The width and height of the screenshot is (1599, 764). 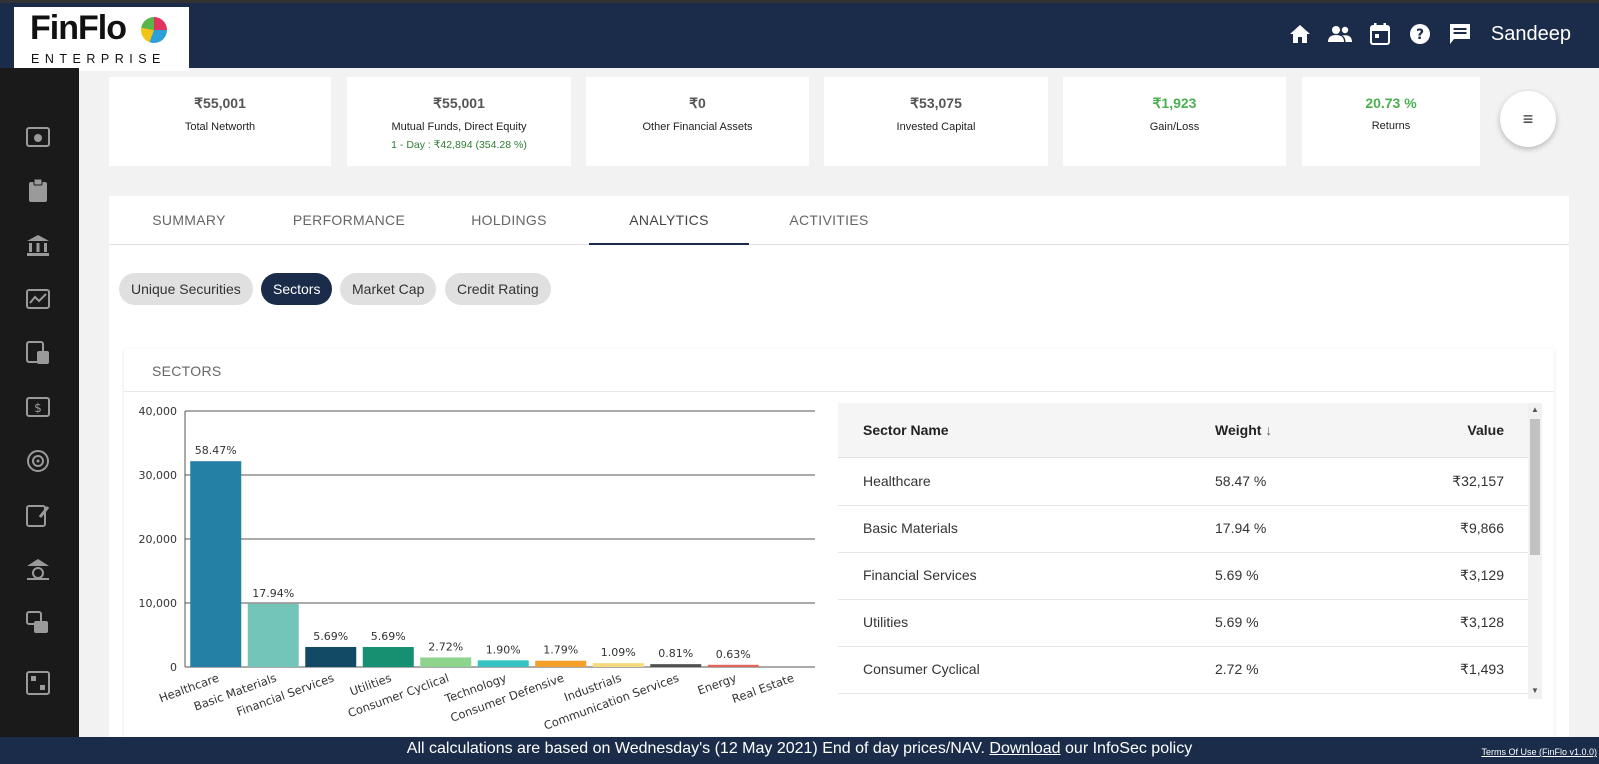 What do you see at coordinates (398, 696) in the screenshot?
I see `x-tick-label: Consumer Cyclical` at bounding box center [398, 696].